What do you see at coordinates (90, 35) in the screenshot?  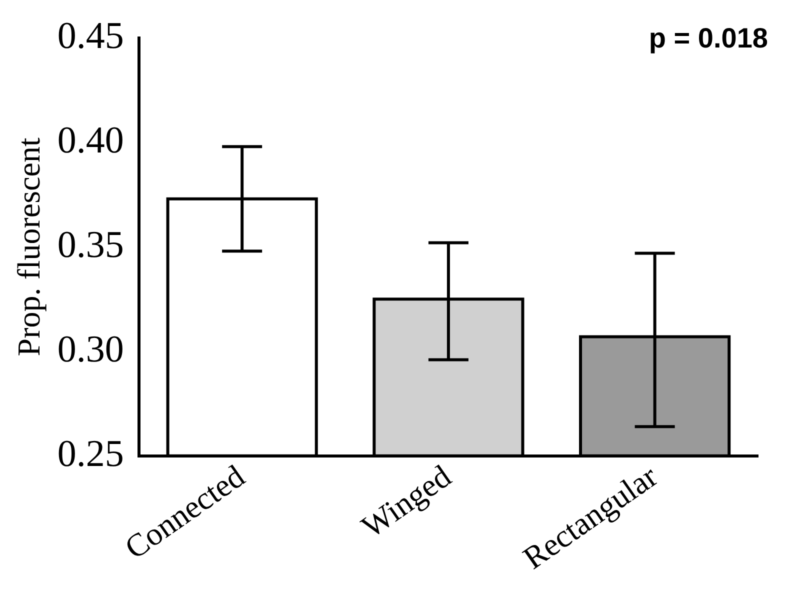 I see `y-tick-label: 0.45` at bounding box center [90, 35].